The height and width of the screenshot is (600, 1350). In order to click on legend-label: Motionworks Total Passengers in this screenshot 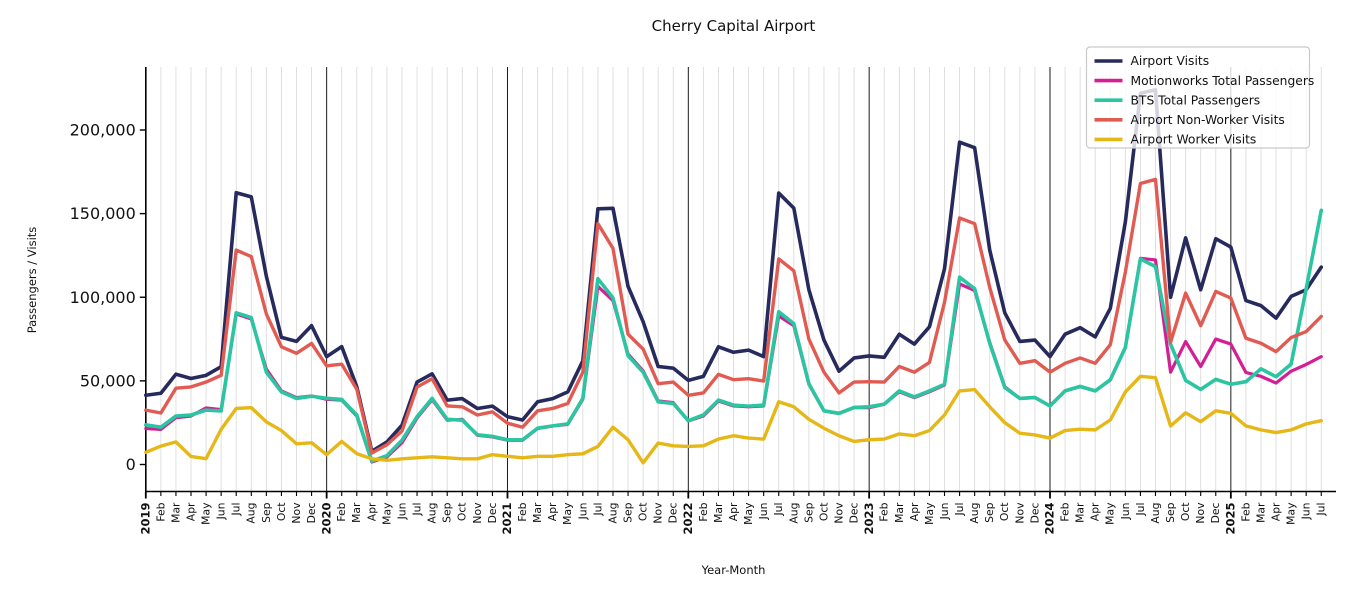, I will do `click(1223, 81)`.